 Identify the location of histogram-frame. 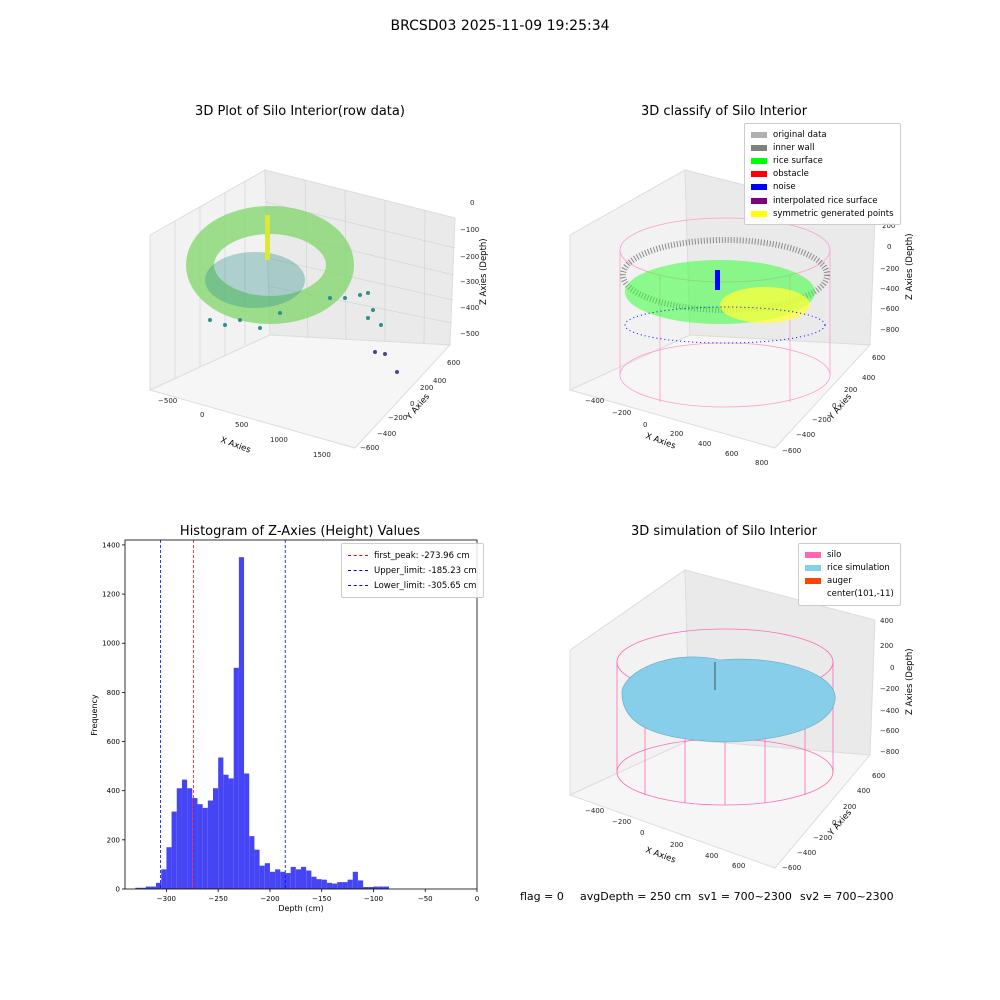
(301, 714).